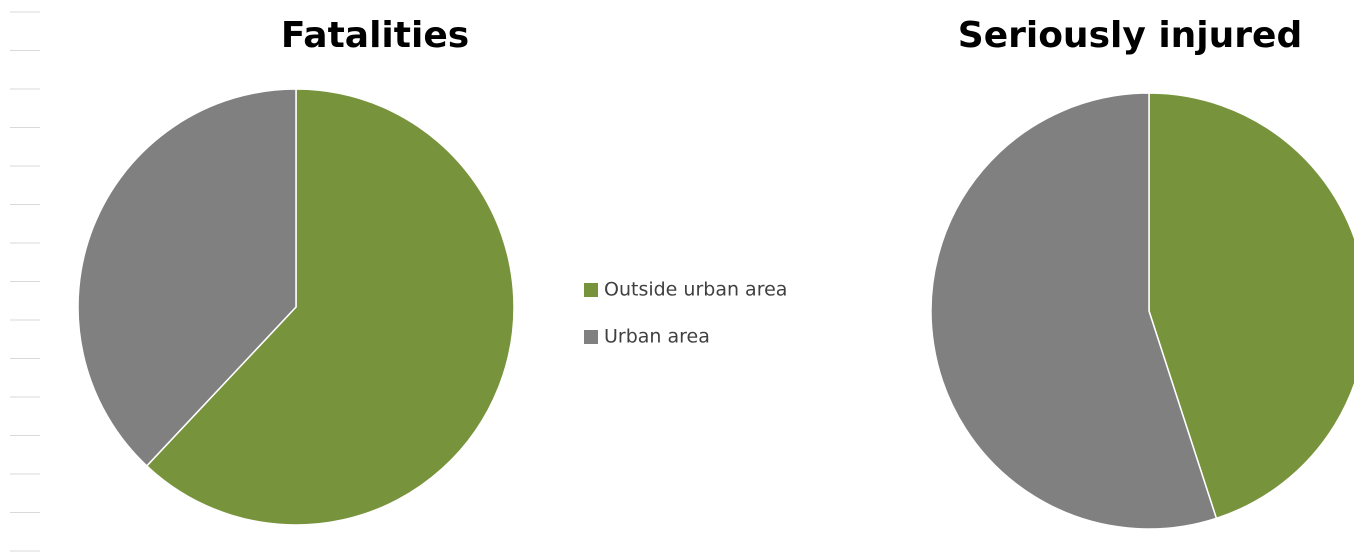  Describe the element at coordinates (375, 35) in the screenshot. I see `chart-title: Fatalities` at that location.